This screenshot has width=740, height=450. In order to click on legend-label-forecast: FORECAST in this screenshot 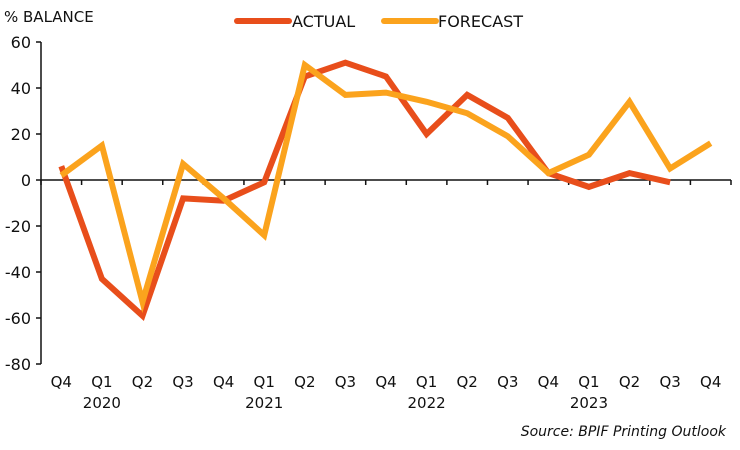, I will do `click(480, 21)`.